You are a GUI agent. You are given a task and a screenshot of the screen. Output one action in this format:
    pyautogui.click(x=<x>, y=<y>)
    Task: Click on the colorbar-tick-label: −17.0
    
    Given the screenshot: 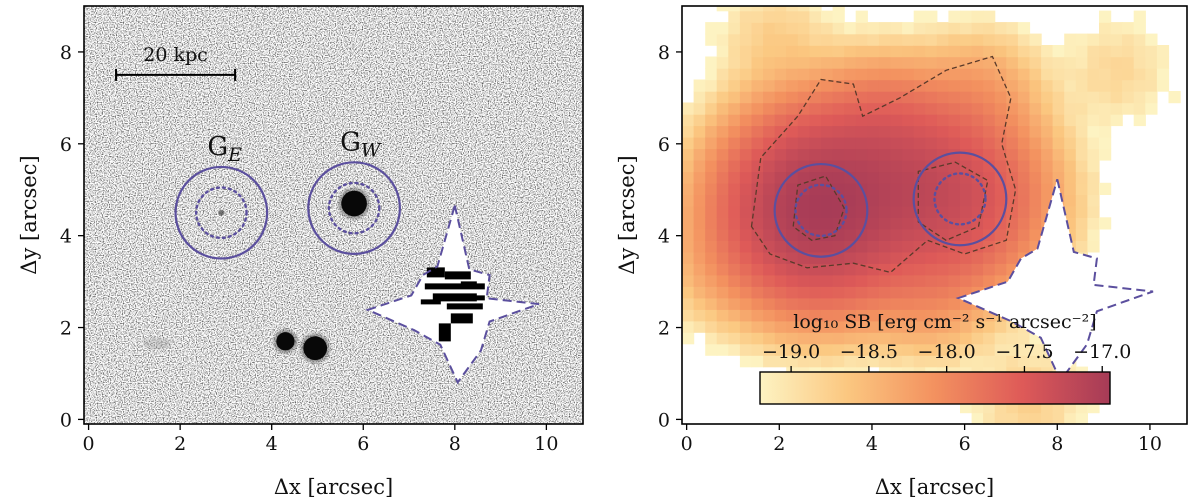 What is the action you would take?
    pyautogui.click(x=1102, y=352)
    